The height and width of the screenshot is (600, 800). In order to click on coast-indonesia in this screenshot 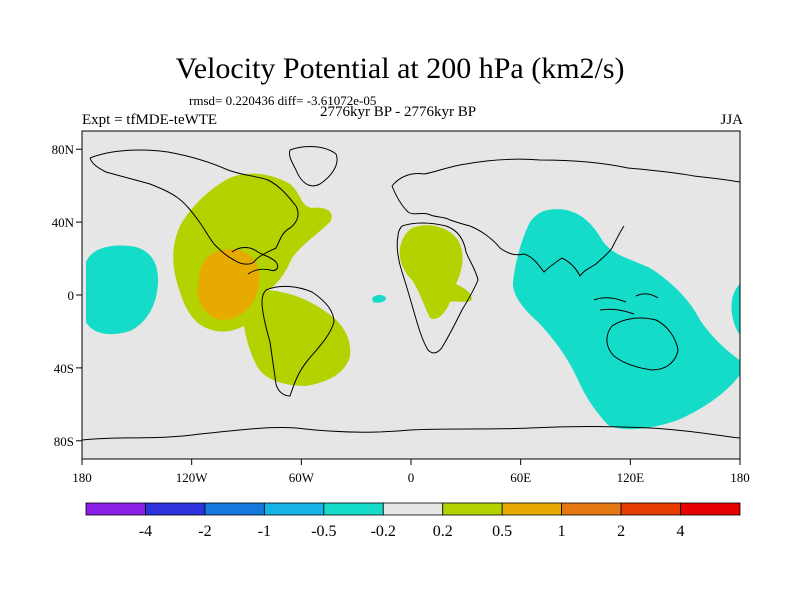, I will do `click(626, 304)`.